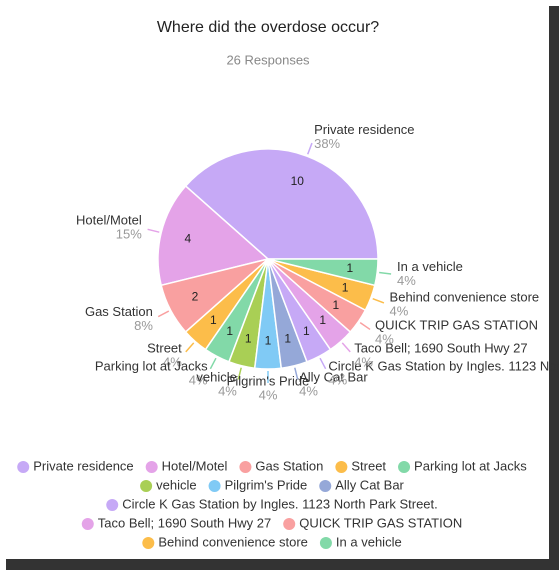 The width and height of the screenshot is (559, 570). Describe the element at coordinates (465, 297) in the screenshot. I see `slice-label: Behind convenience store` at that location.